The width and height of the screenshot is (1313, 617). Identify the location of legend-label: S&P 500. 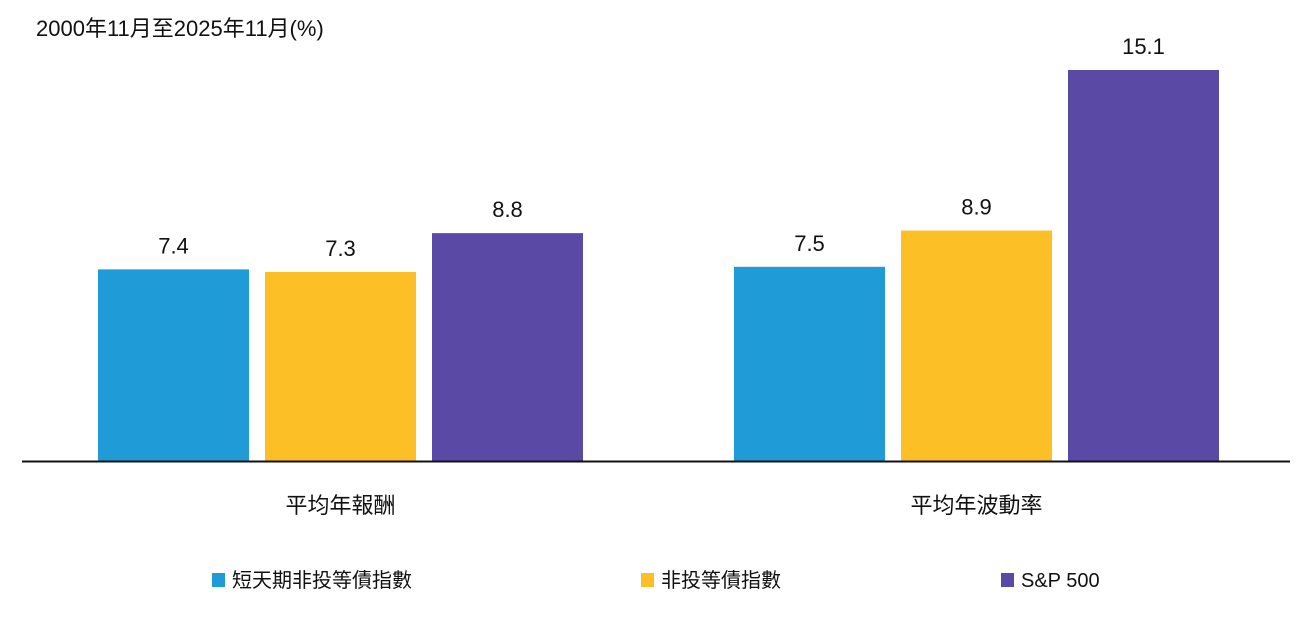
(1060, 581).